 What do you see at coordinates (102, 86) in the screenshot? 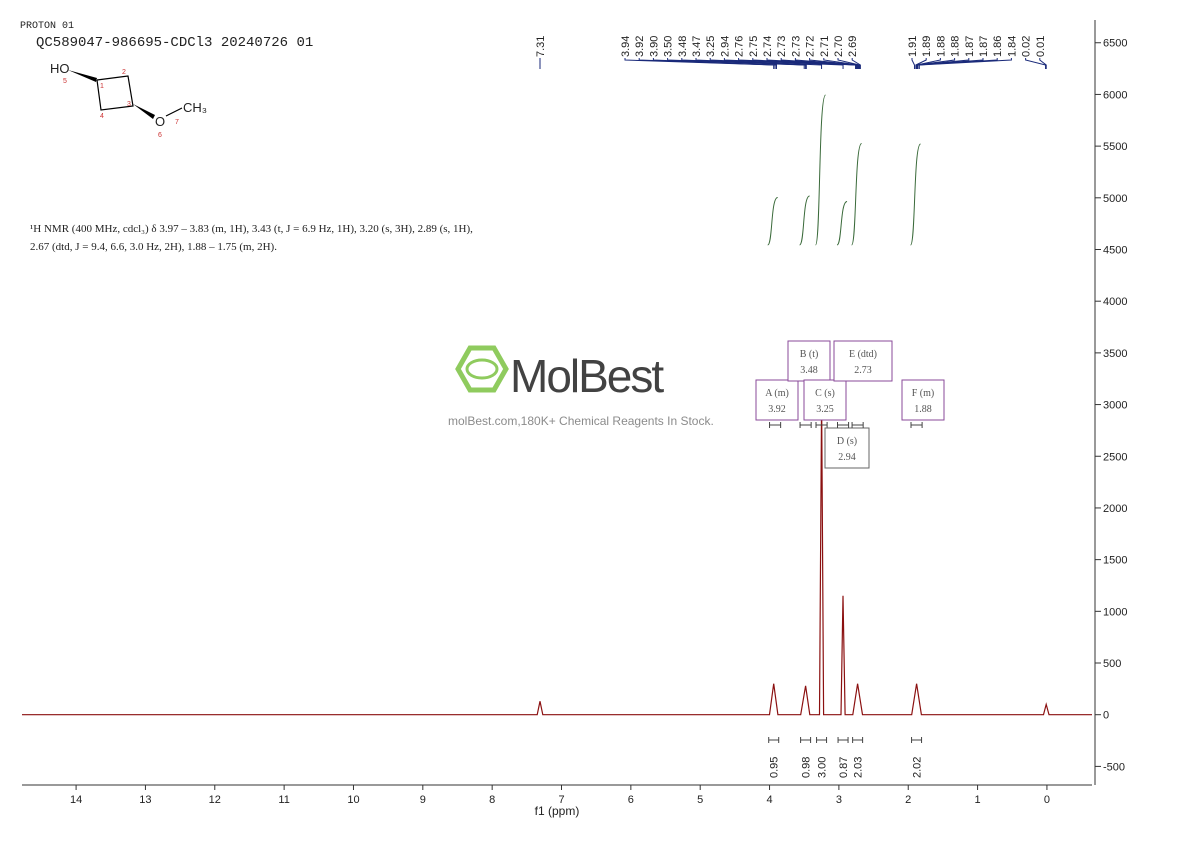
I see `atom-number: 1` at bounding box center [102, 86].